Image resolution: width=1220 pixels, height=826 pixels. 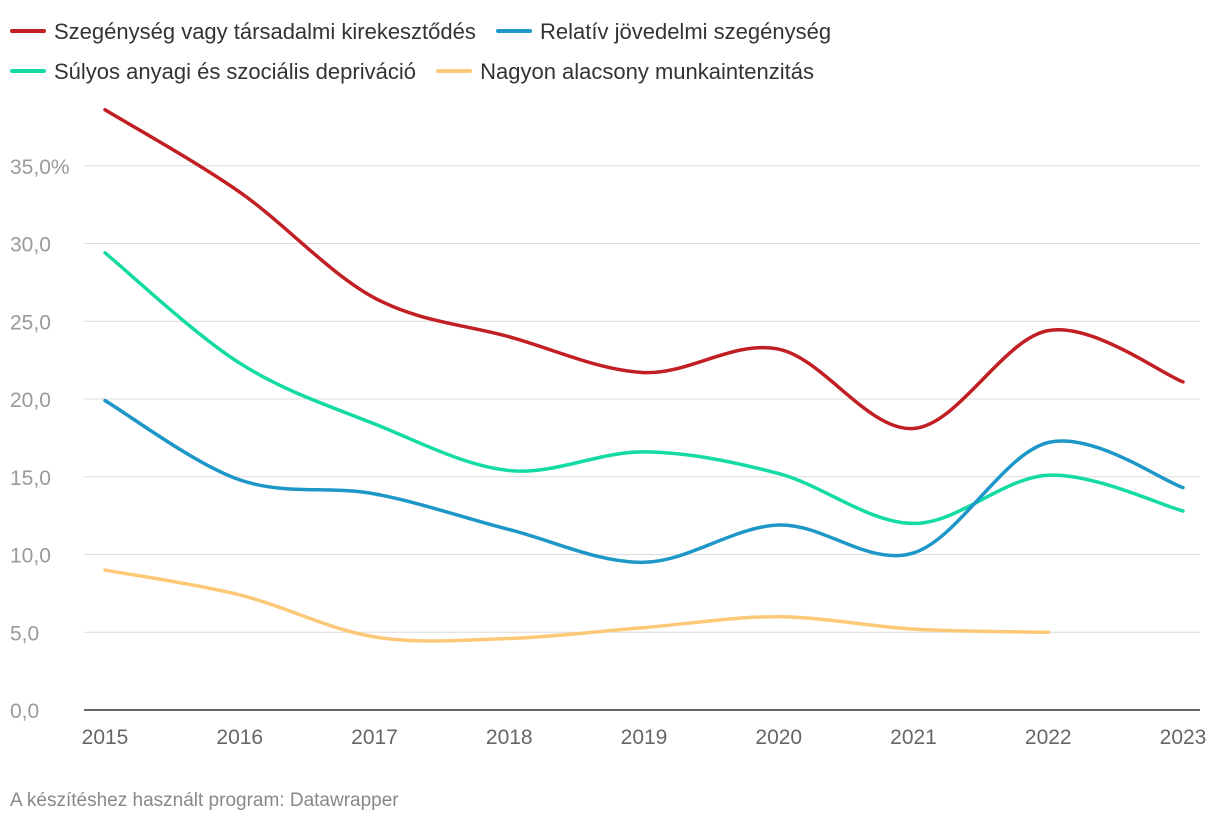 What do you see at coordinates (514, 31) in the screenshot?
I see `legend-swatch-relative-income-poverty` at bounding box center [514, 31].